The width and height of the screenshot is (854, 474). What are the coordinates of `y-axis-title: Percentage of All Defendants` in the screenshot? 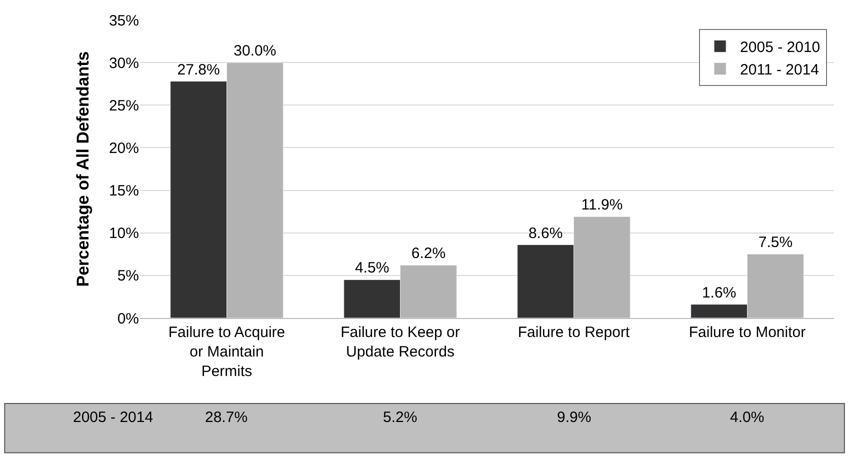 It's located at (83, 169).